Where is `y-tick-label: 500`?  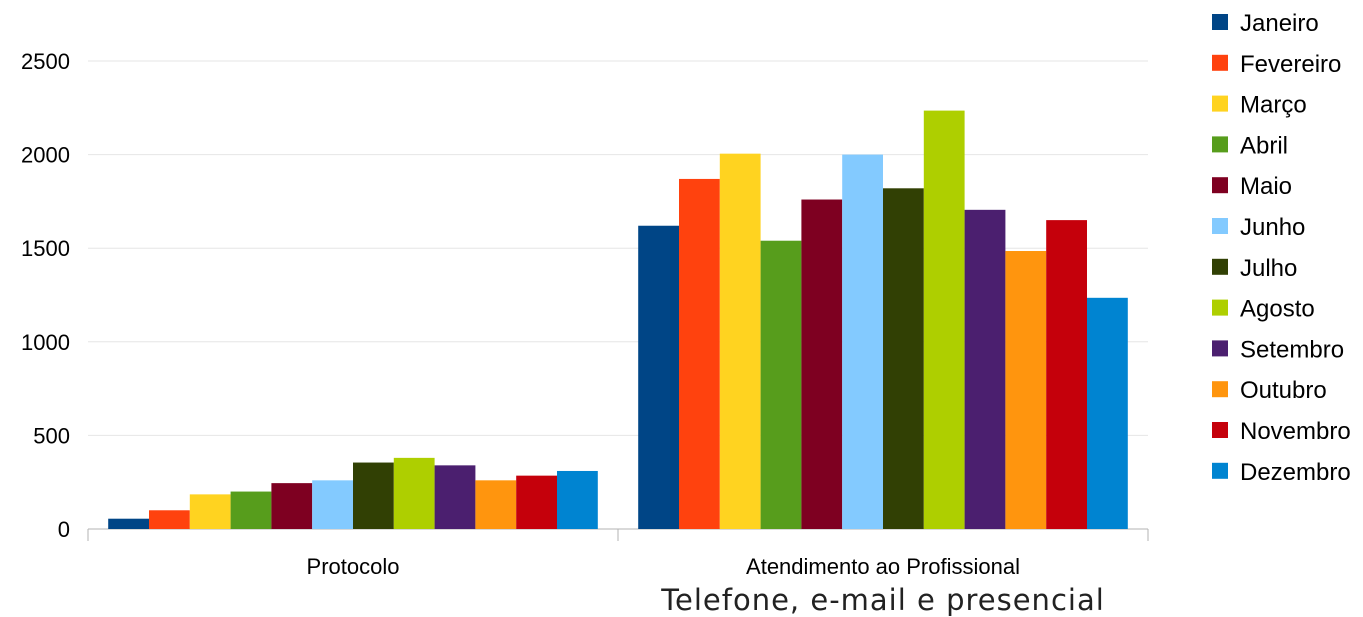
y-tick-label: 500 is located at coordinates (51, 435).